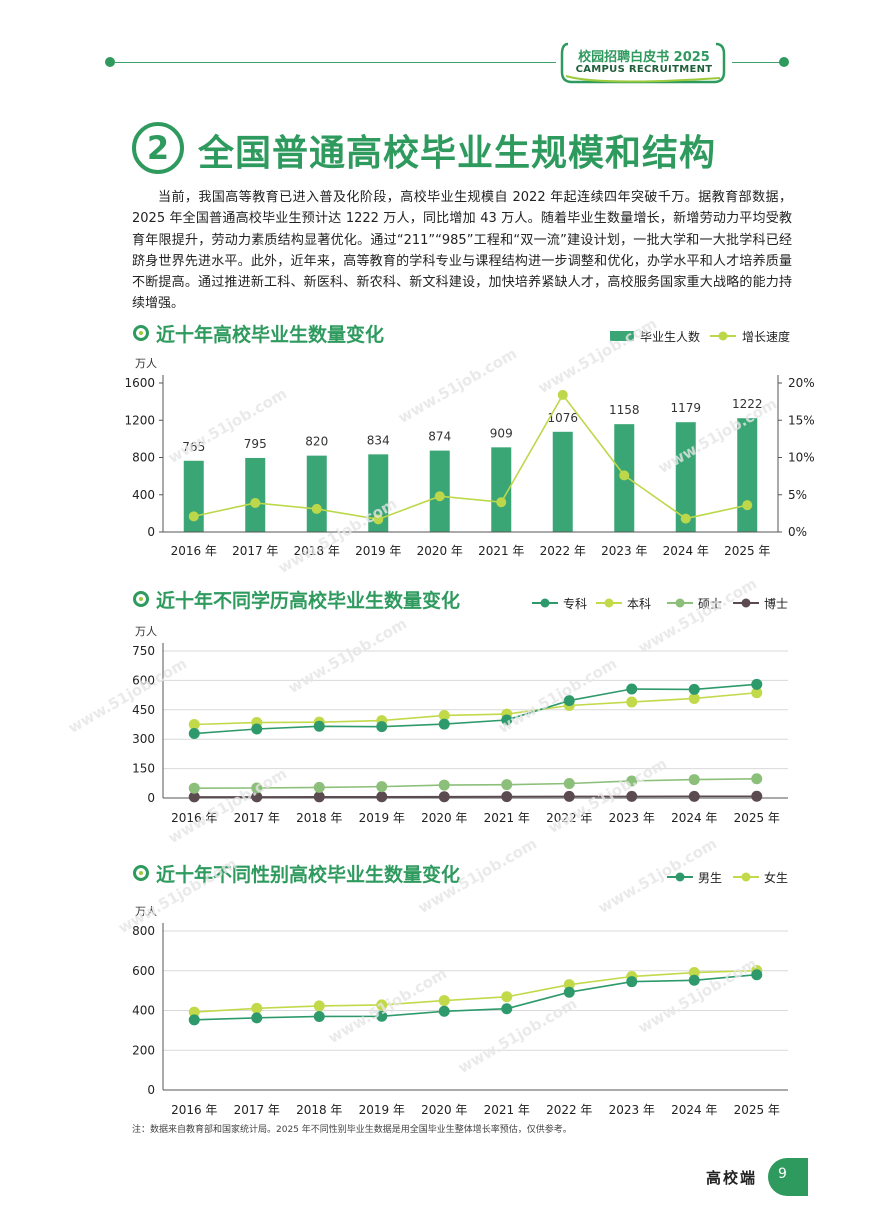  I want to click on c2-x-tick-label: 2016 年, so click(194, 818).